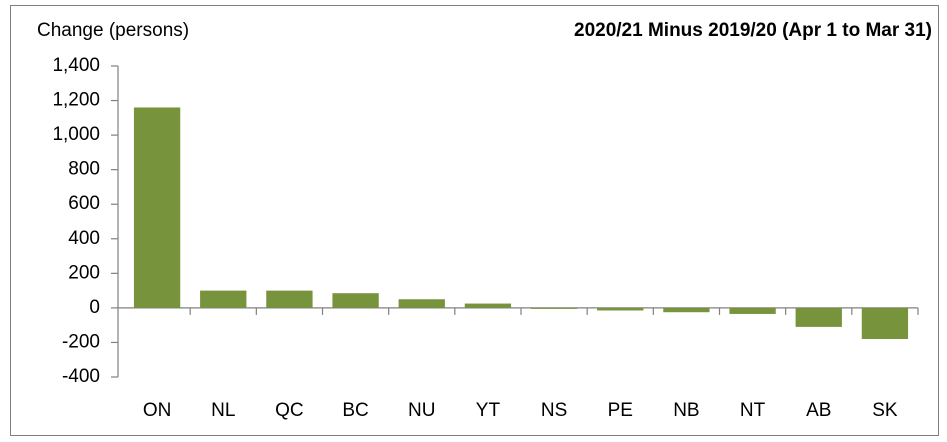  I want to click on y-tick-label: -200, so click(81, 341).